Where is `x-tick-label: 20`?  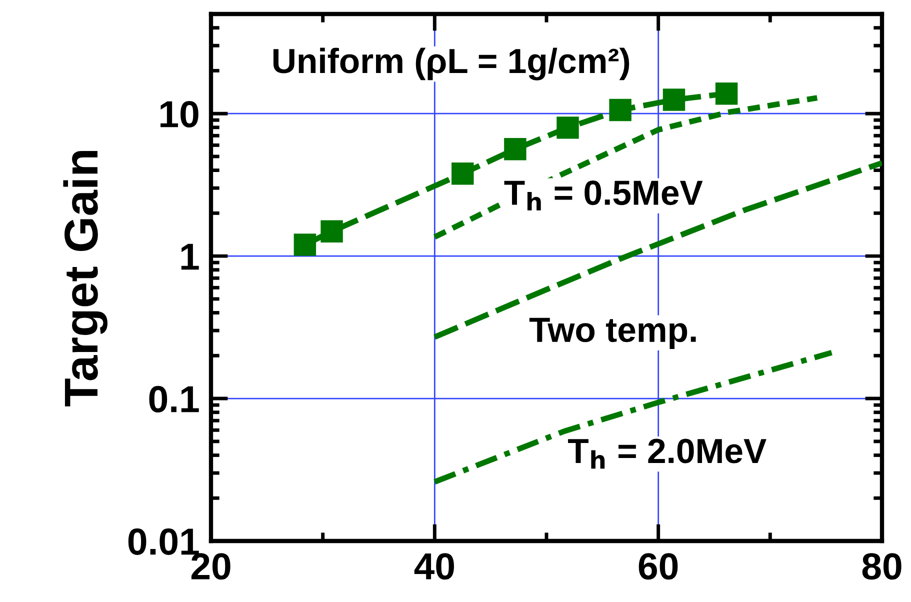 x-tick-label: 20 is located at coordinates (210, 566).